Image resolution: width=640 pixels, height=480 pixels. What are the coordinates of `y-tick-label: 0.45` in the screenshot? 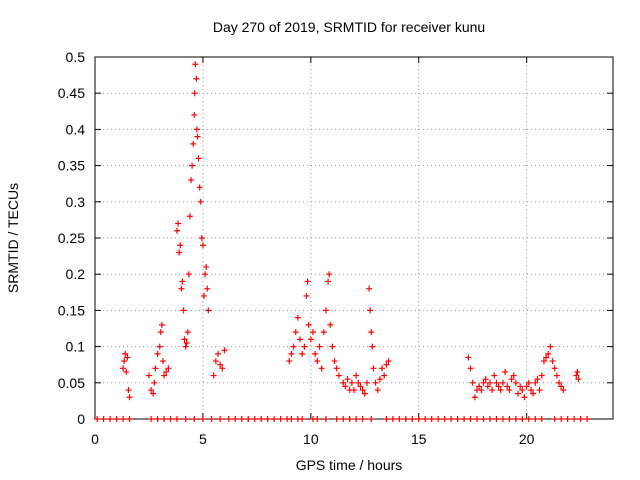 It's located at (71, 93).